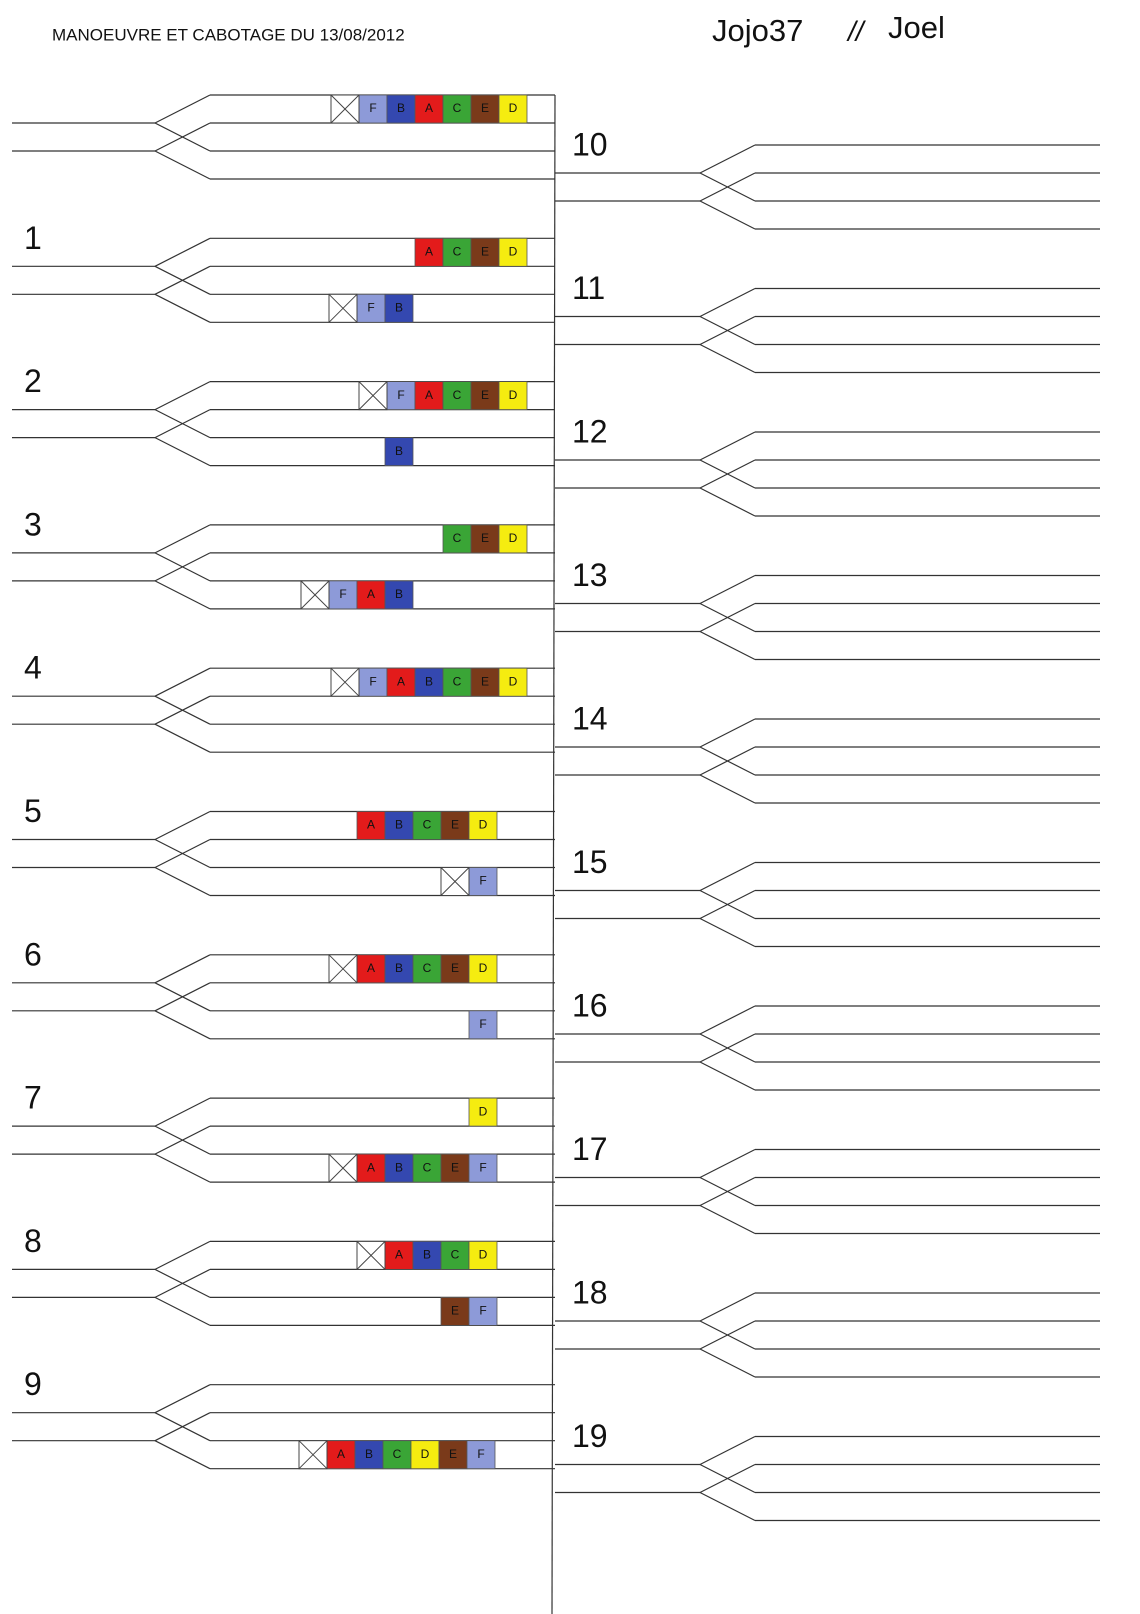 This screenshot has height=1614, width=1140. I want to click on name: Joel, so click(916, 27).